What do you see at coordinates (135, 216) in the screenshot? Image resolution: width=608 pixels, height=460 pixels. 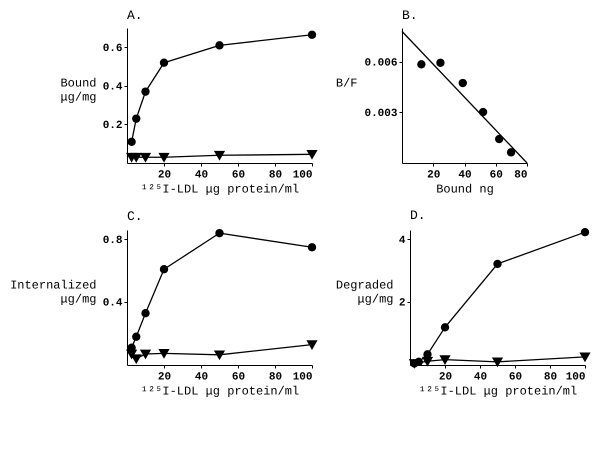 I see `chart-title: C.` at bounding box center [135, 216].